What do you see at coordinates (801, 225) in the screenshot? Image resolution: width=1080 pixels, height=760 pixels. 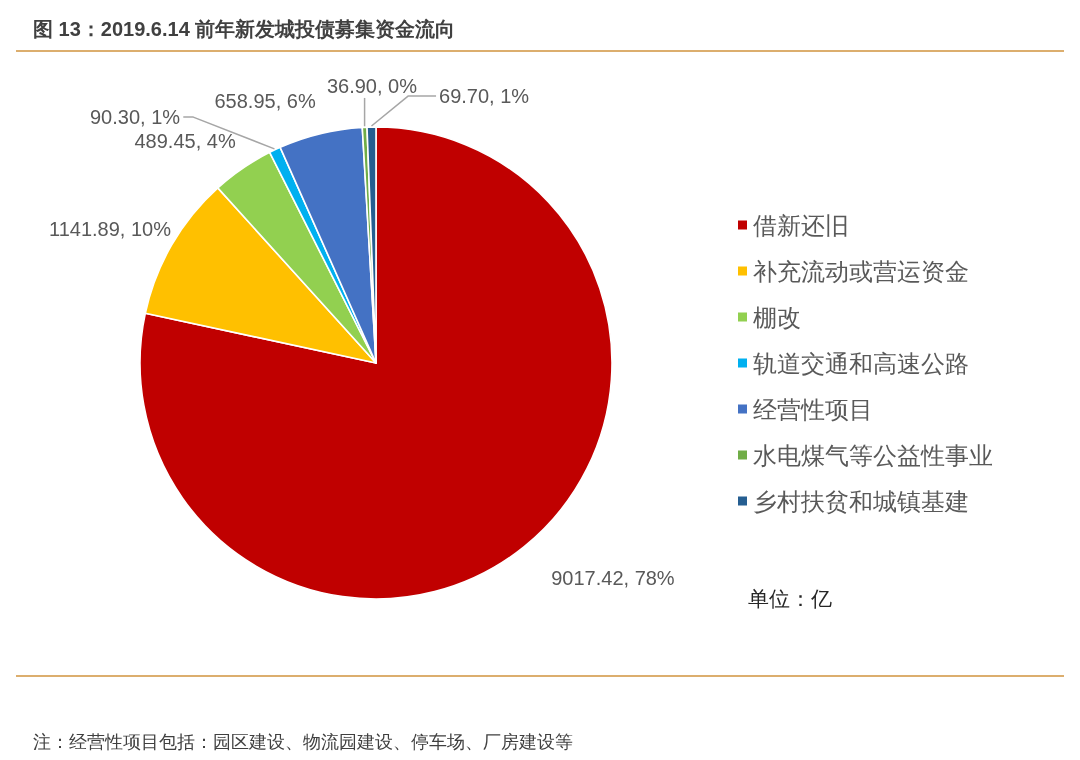 I see `legend-label: 借新还旧` at bounding box center [801, 225].